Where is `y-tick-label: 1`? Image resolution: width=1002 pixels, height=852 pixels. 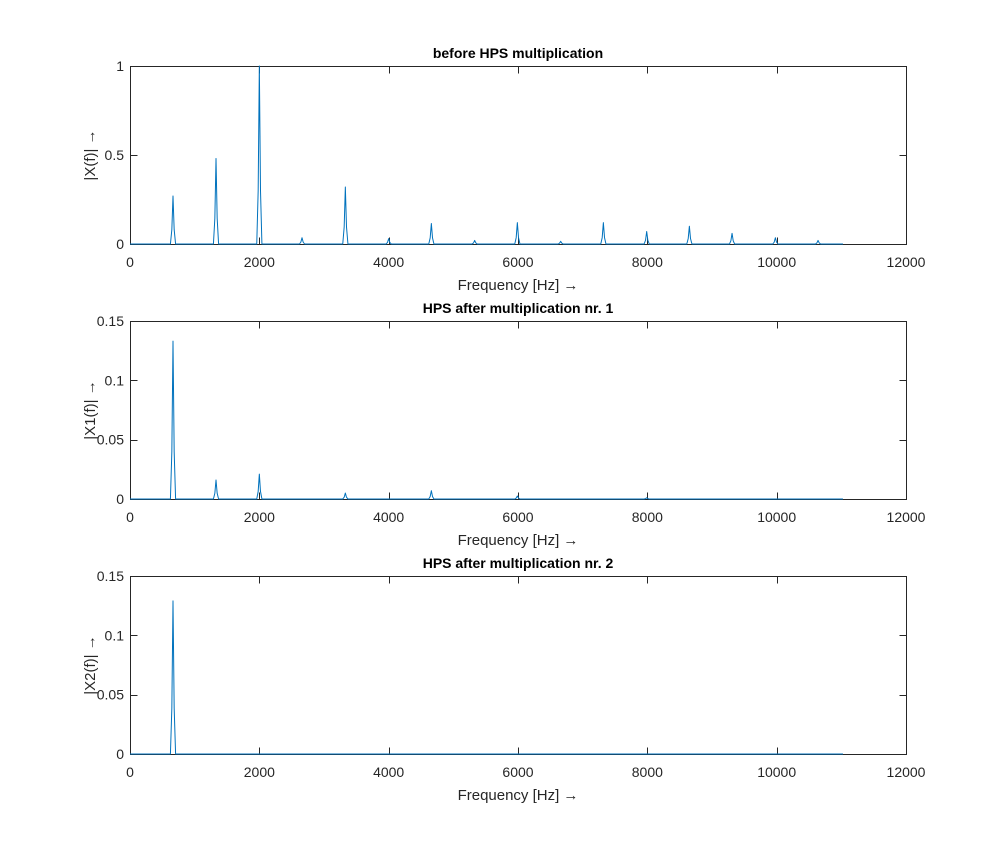 y-tick-label: 1 is located at coordinates (120, 66).